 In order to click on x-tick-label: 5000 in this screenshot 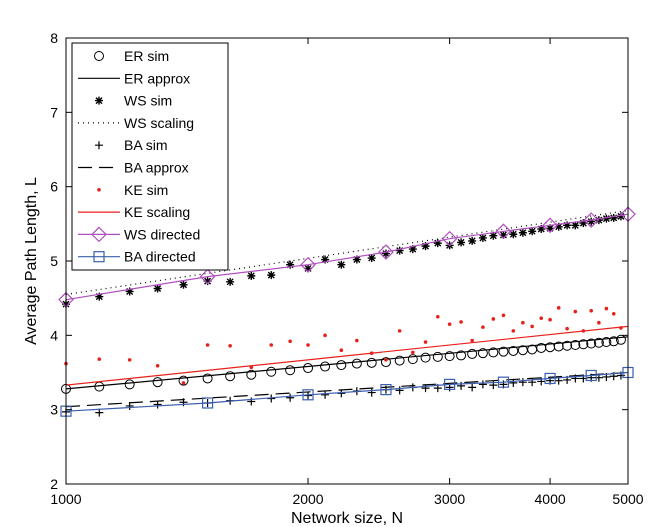, I will do `click(627, 499)`.